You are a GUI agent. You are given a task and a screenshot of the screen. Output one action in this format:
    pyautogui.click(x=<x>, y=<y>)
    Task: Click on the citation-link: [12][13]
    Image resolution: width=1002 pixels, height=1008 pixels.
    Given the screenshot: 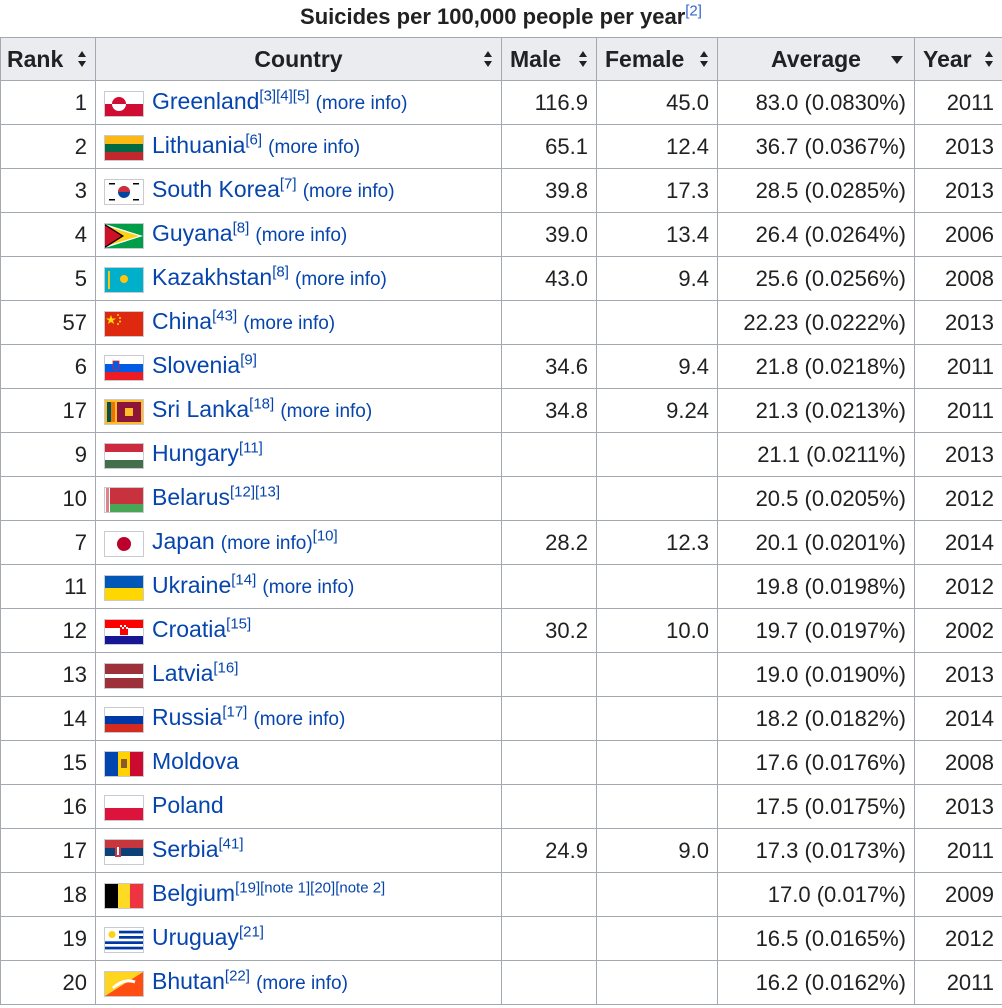 What is the action you would take?
    pyautogui.click(x=255, y=493)
    